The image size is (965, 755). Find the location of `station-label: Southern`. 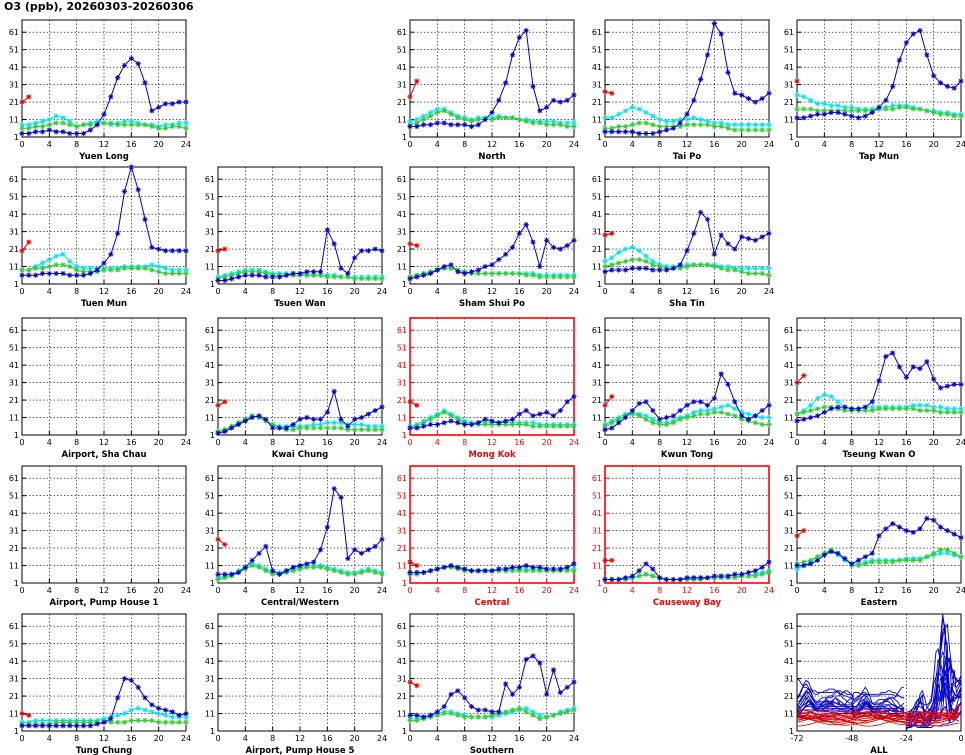

station-label: Southern is located at coordinates (492, 750).